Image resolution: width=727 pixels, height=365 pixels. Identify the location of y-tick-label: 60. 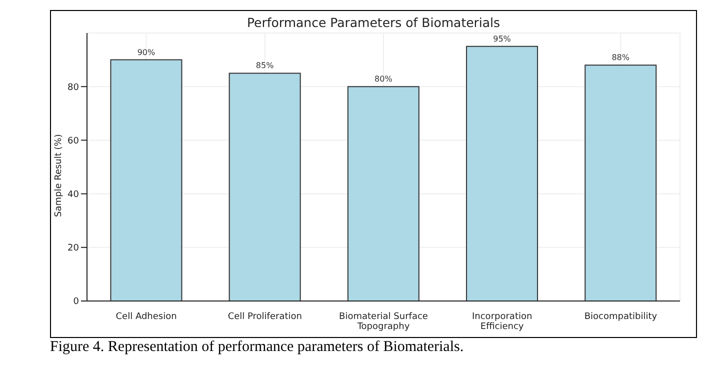
(74, 141).